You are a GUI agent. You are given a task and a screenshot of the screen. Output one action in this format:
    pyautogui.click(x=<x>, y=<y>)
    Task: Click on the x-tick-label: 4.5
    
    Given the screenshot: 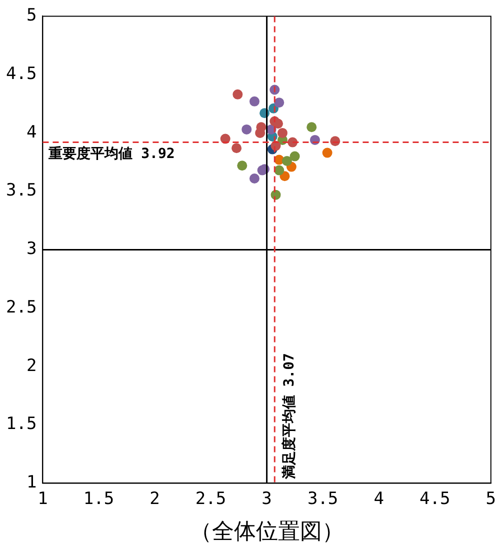 What is the action you would take?
    pyautogui.click(x=435, y=498)
    